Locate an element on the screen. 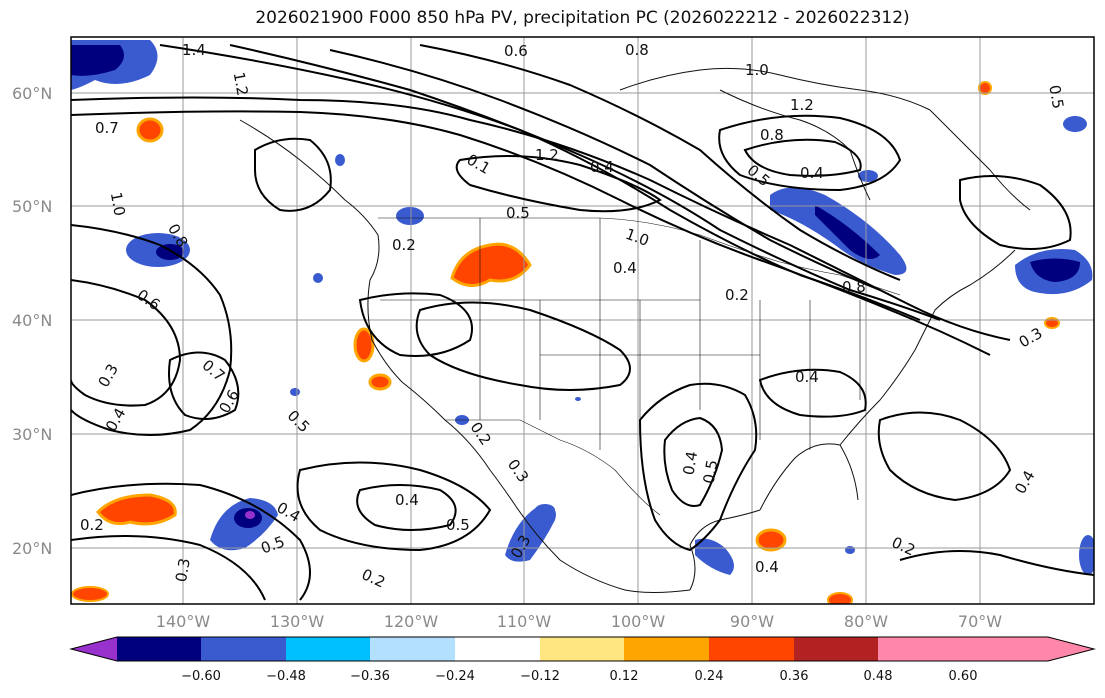 The image size is (1105, 698). colorbar is located at coordinates (582, 649).